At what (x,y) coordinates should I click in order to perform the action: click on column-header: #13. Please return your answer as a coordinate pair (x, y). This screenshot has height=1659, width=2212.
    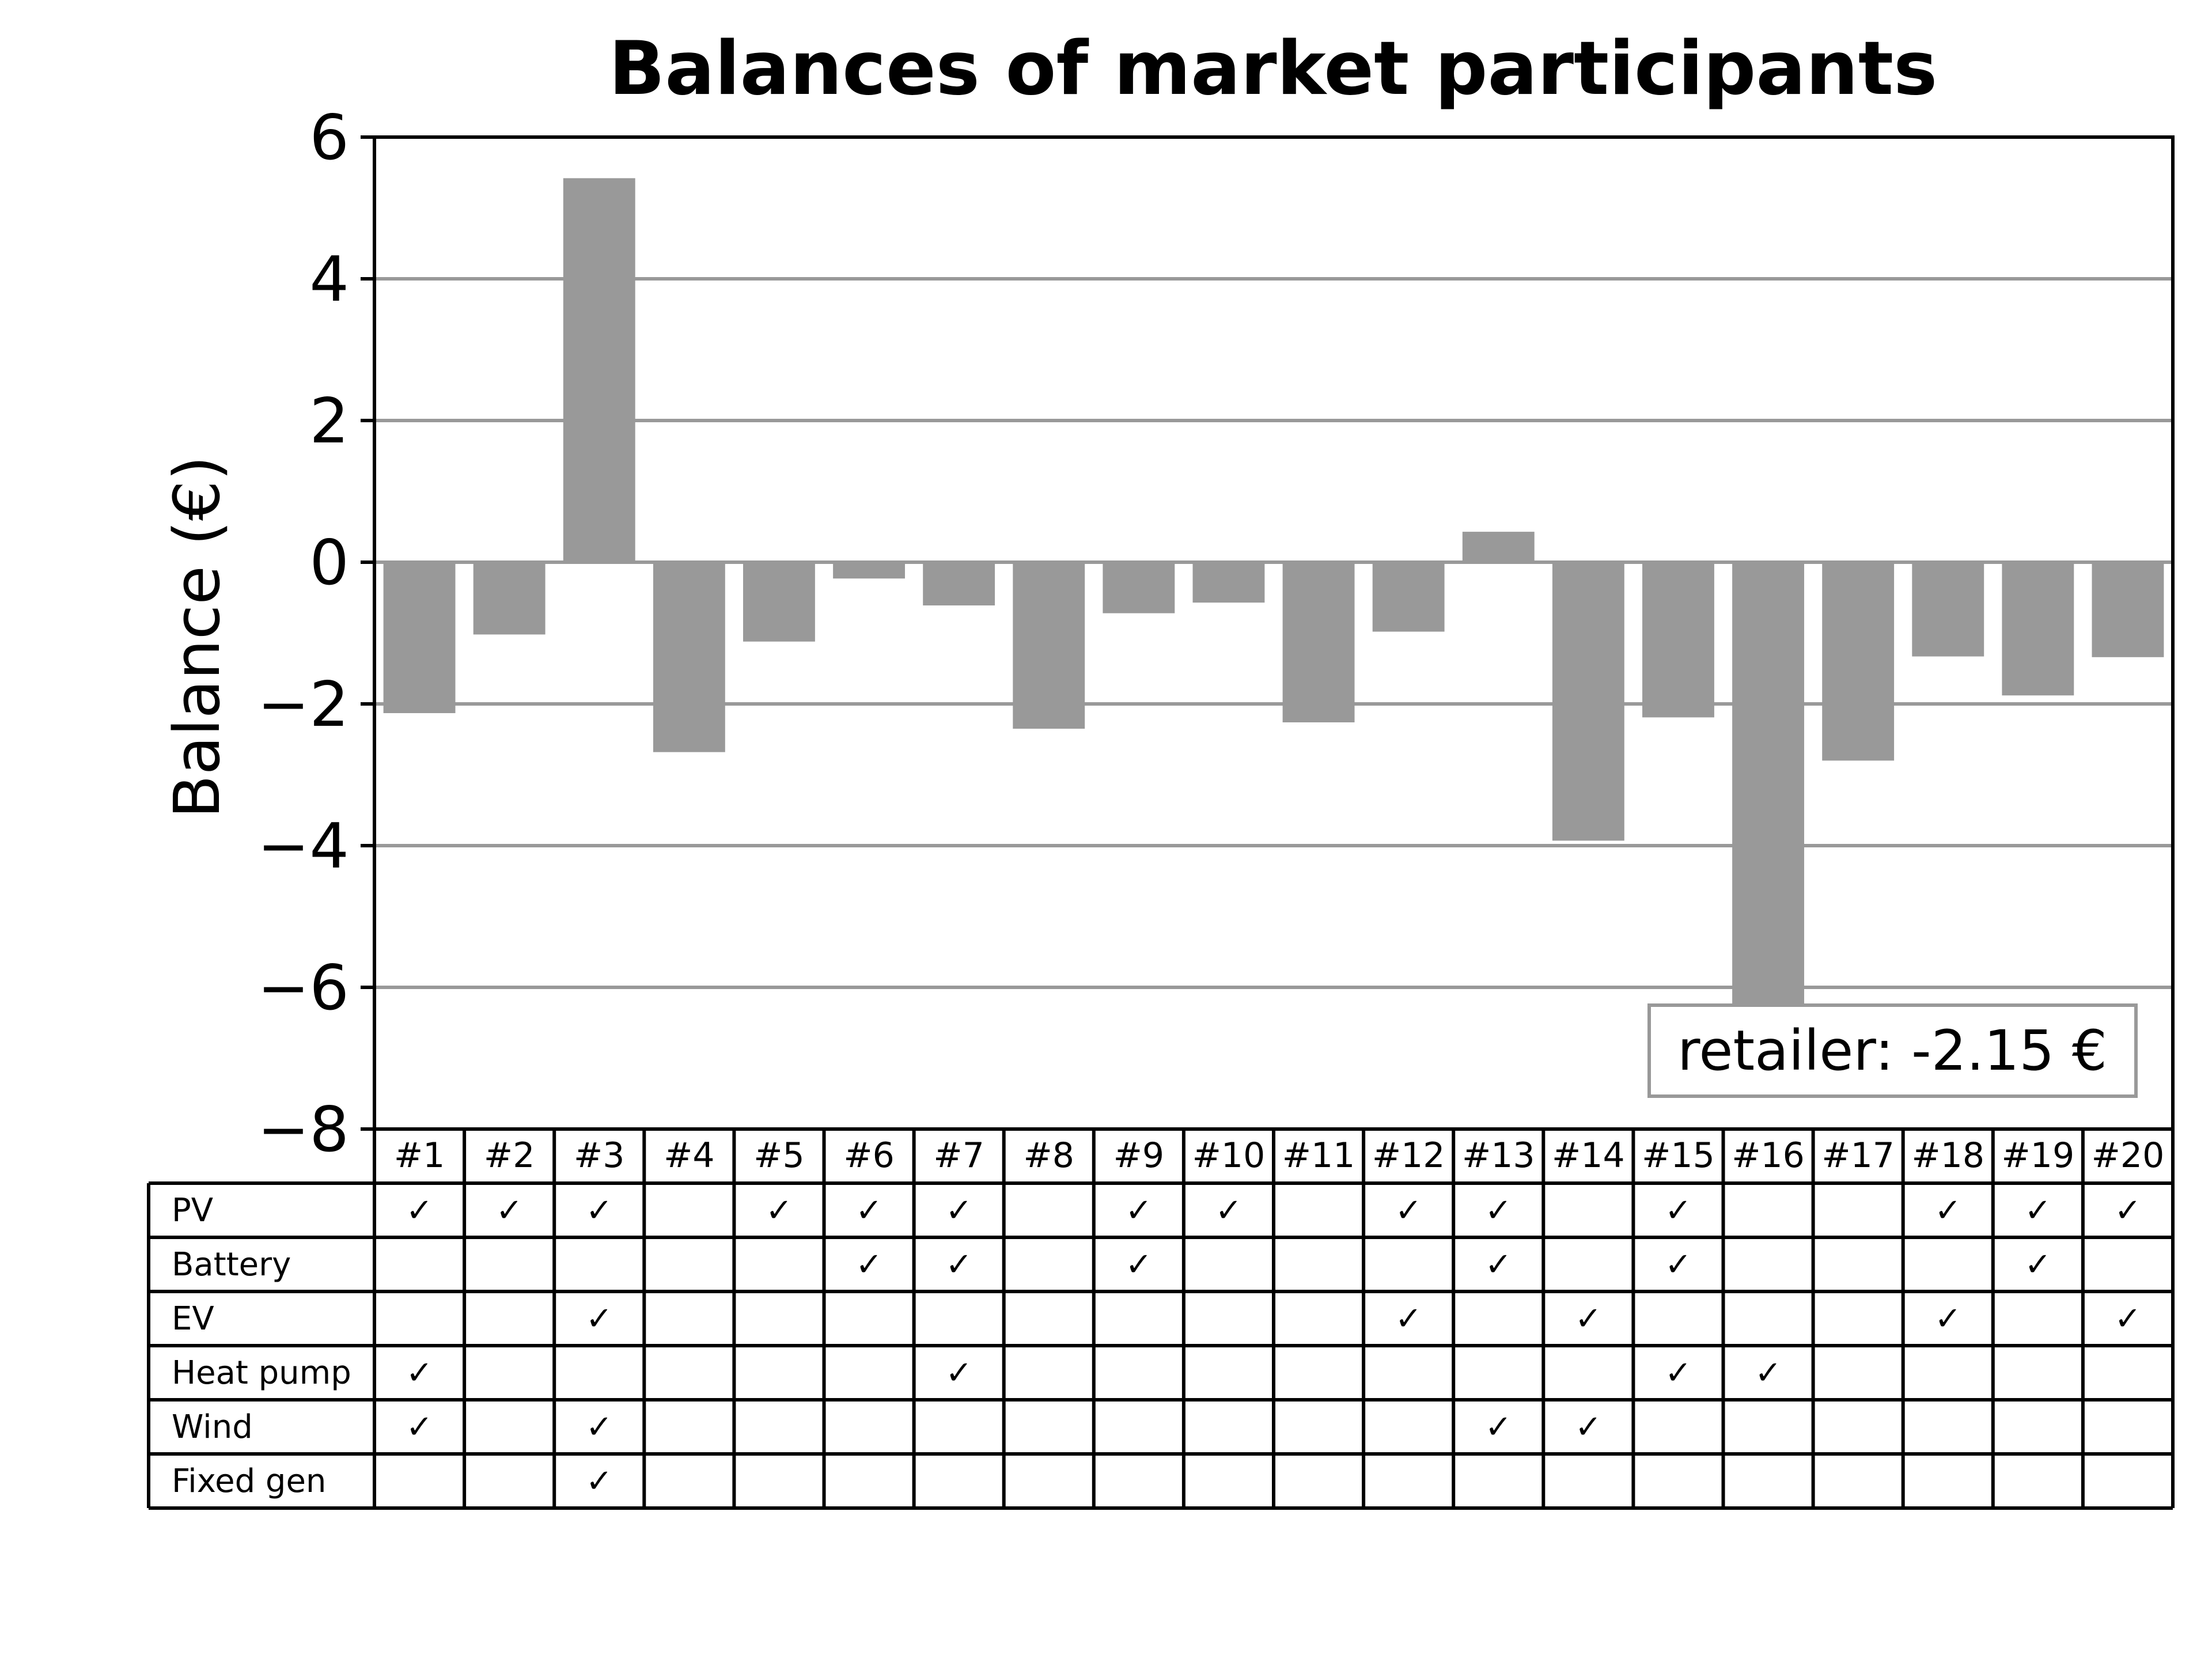
    Looking at the image, I should click on (1498, 1155).